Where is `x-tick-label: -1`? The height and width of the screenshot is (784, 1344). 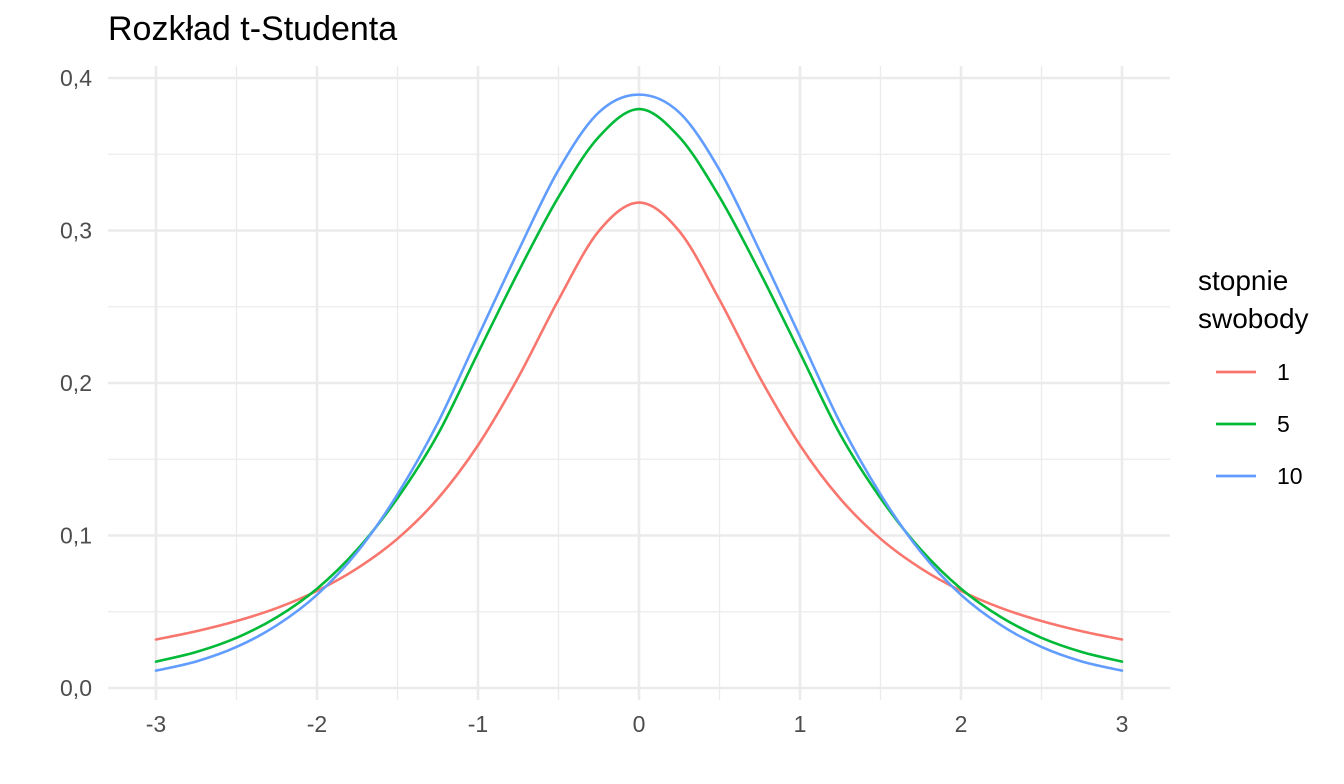 x-tick-label: -1 is located at coordinates (478, 724).